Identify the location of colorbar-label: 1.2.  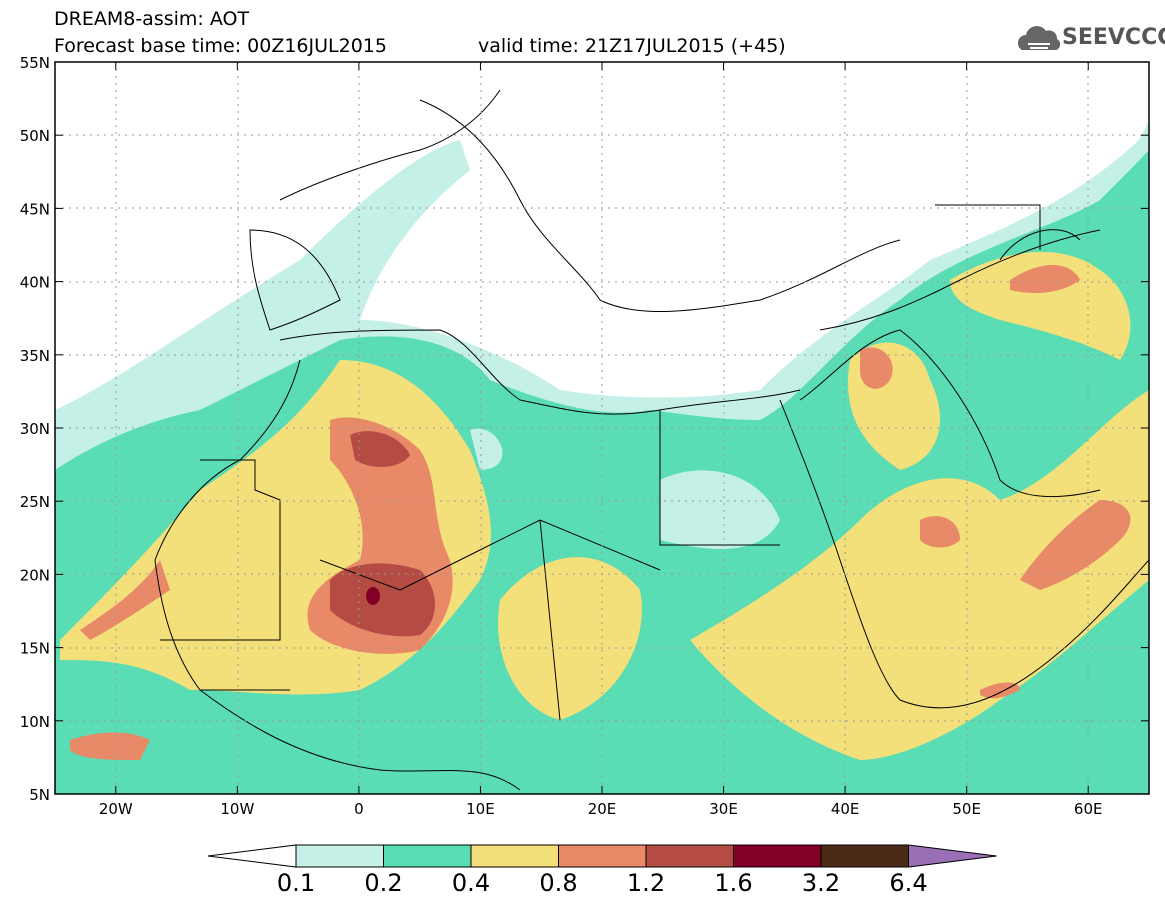
(646, 883).